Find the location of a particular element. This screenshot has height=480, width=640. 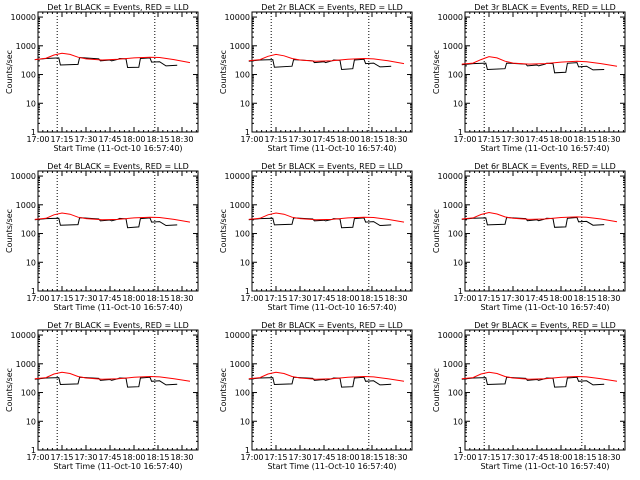

panel-title: Det 7r BLACK = Events, RED = LLD is located at coordinates (118, 325).